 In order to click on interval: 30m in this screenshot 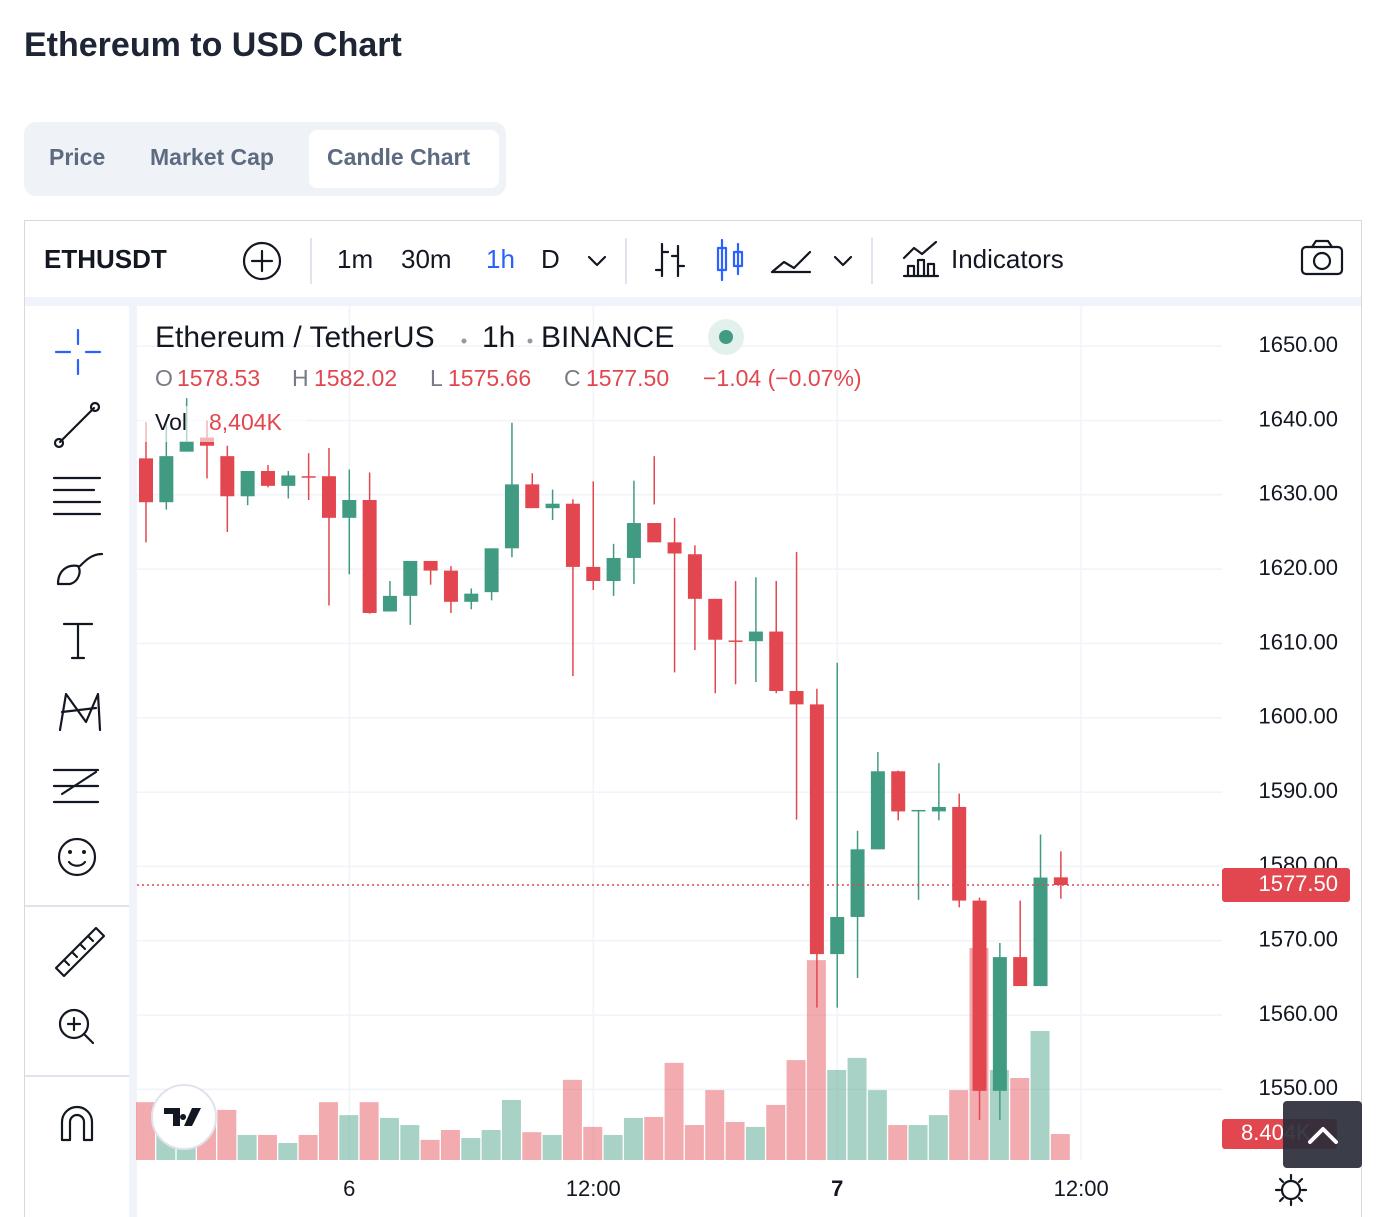, I will do `click(426, 259)`.